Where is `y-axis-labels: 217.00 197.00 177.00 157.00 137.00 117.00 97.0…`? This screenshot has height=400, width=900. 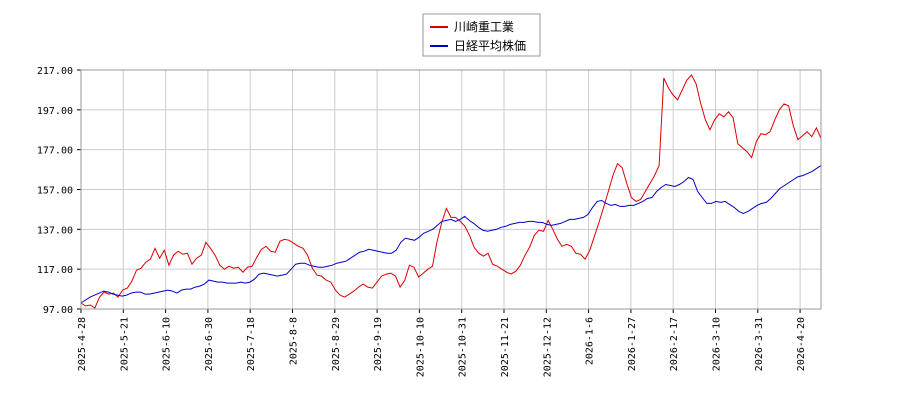 y-axis-labels: 217.00 197.00 177.00 157.00 137.00 117.00 97.0… is located at coordinates (55, 191).